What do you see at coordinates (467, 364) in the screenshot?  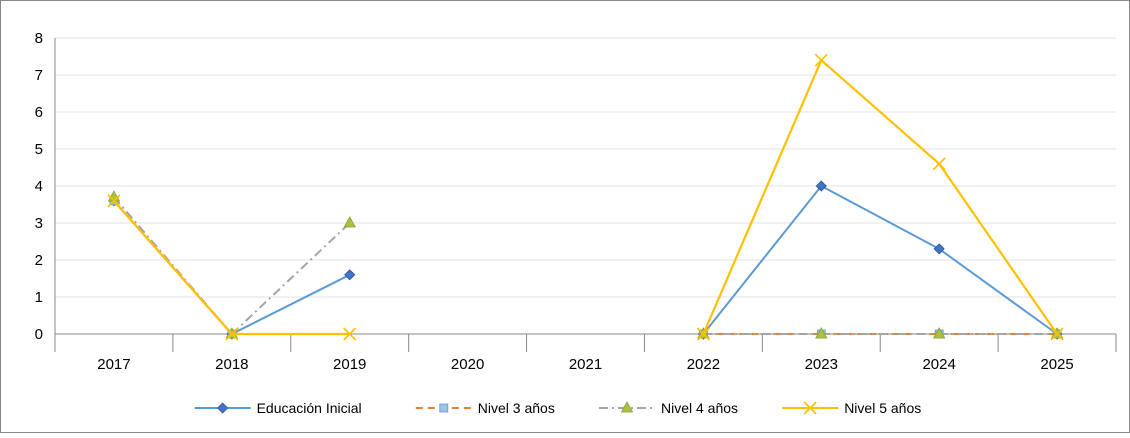 I see `x-tick-label: 2020` at bounding box center [467, 364].